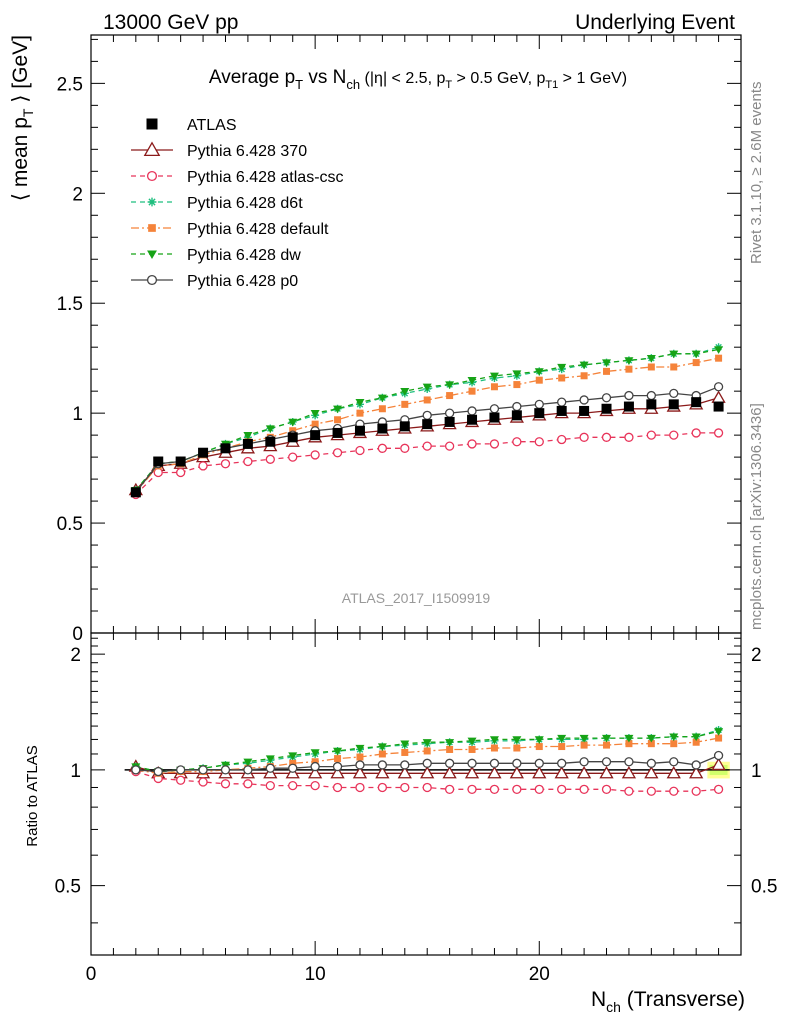  Describe the element at coordinates (242, 281) in the screenshot. I see `legend-label: Pythia 6.428 p0` at that location.